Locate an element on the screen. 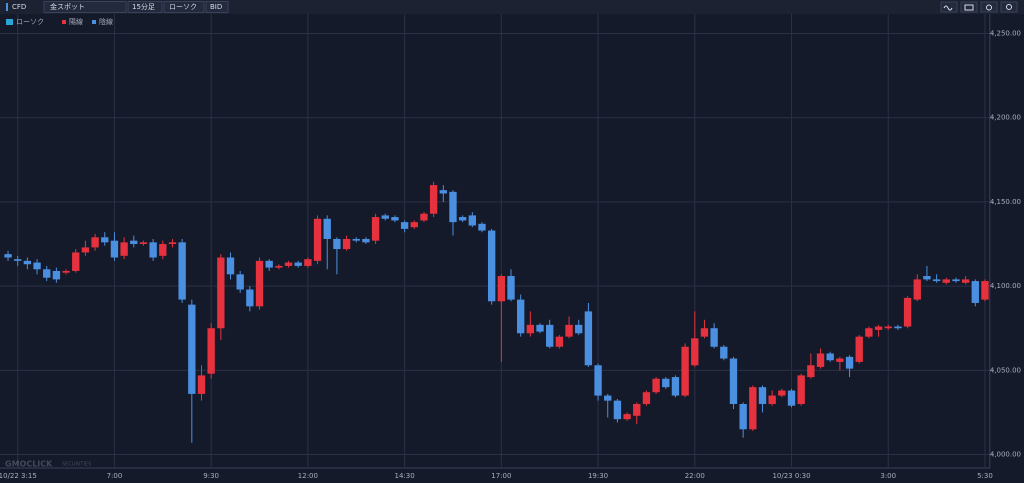 This screenshot has width=1024, height=483. settings-icon is located at coordinates (1009, 7).